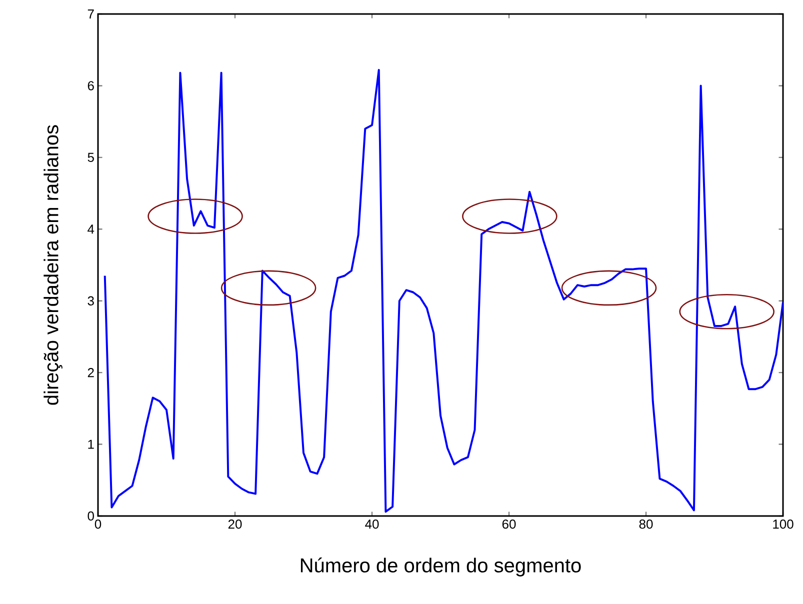 The image size is (803, 604). I want to click on x-tick-label: 100, so click(783, 524).